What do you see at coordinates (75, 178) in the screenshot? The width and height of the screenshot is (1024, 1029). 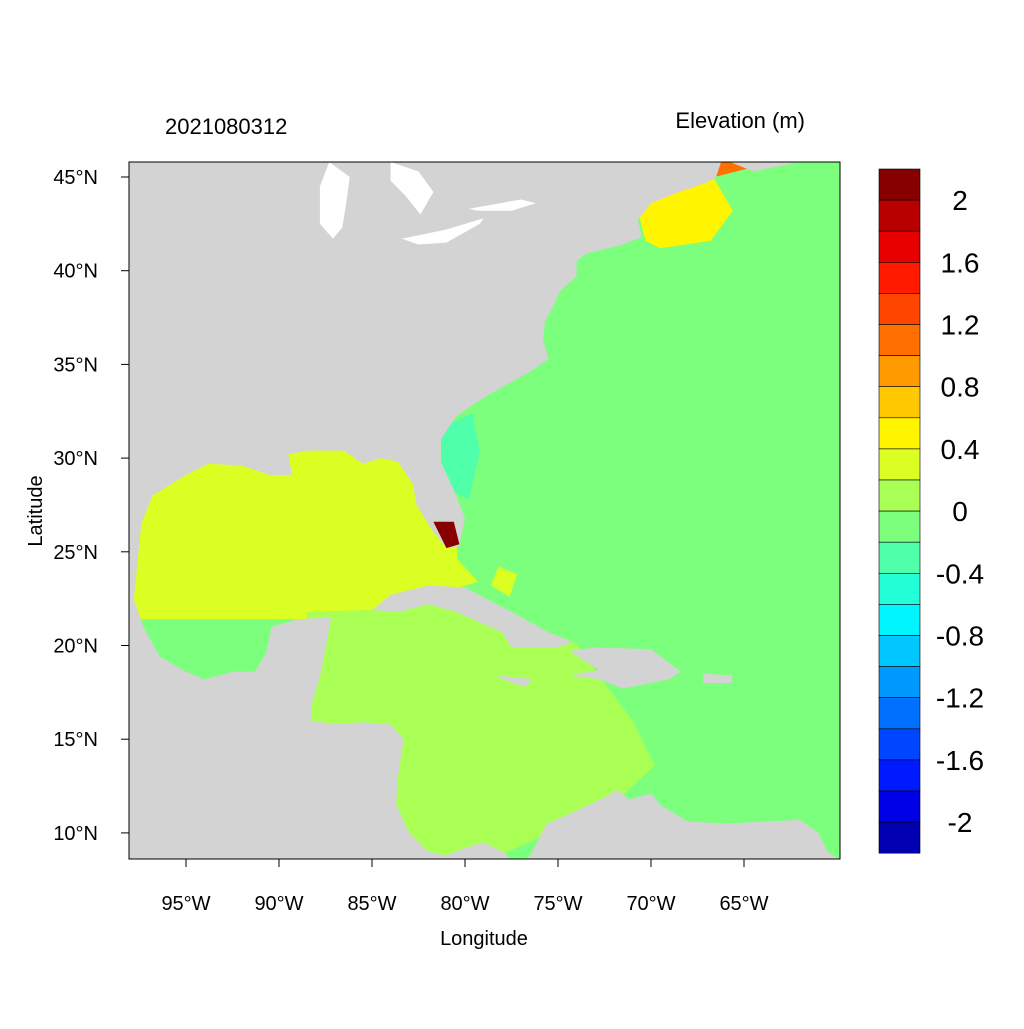 I see `lat-tick-label: 45°N` at bounding box center [75, 178].